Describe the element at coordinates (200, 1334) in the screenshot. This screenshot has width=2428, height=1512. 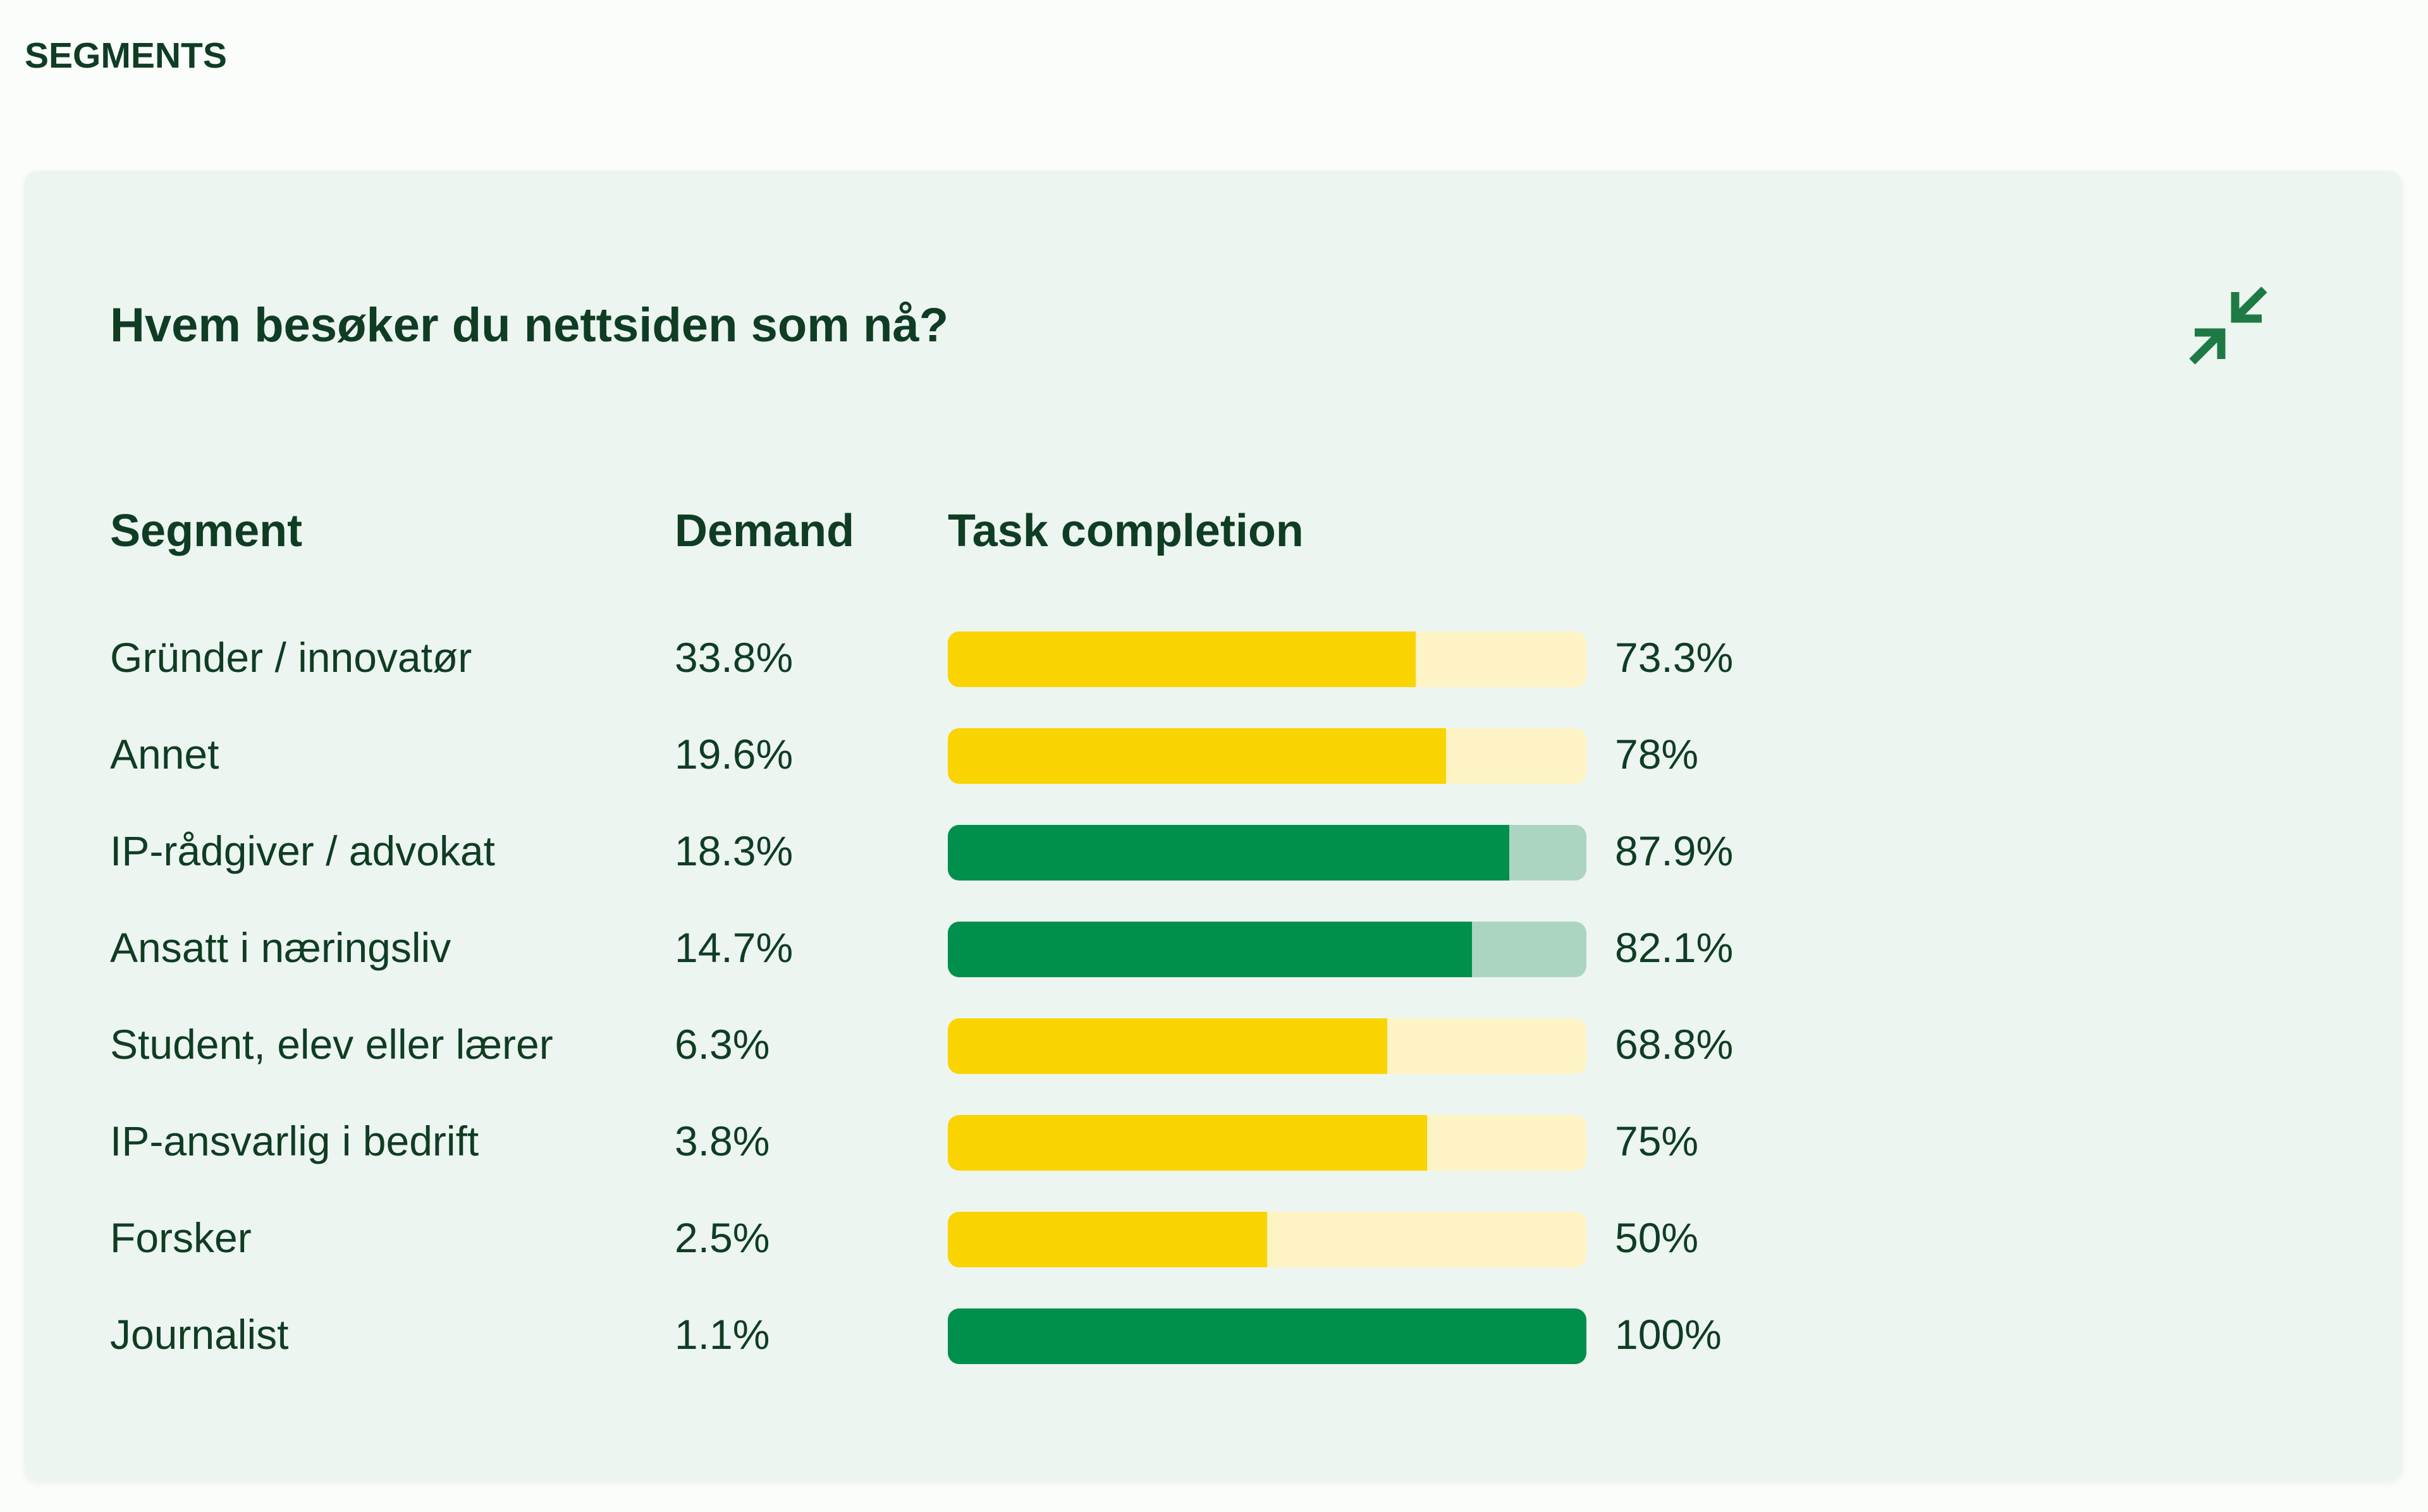
I see `segment-name: Journalist` at that location.